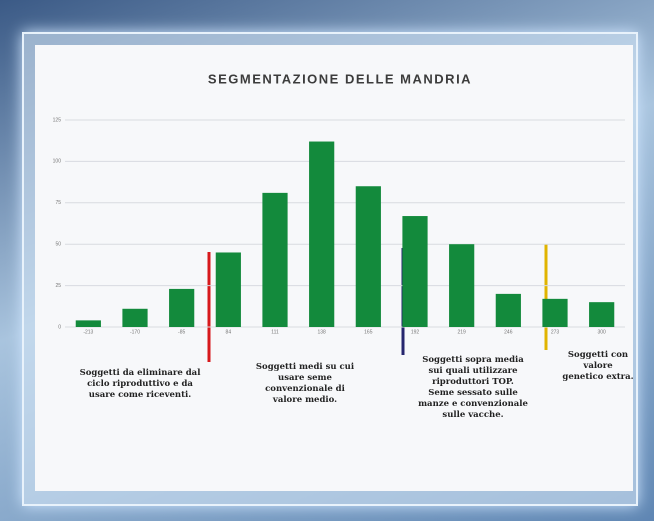  Describe the element at coordinates (88, 332) in the screenshot. I see `x-tick-label: -213` at that location.